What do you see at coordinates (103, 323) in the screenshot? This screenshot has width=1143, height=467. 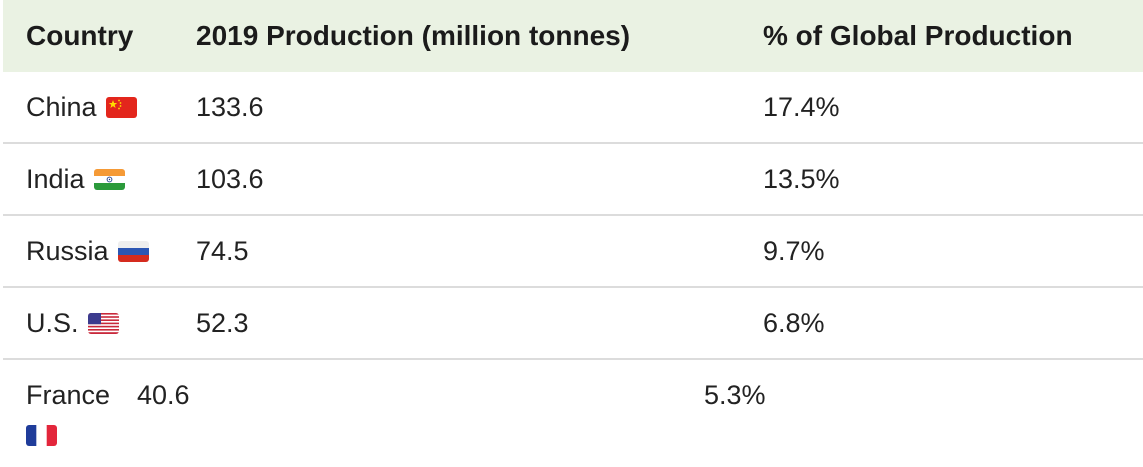 I see `us-flag-icon` at bounding box center [103, 323].